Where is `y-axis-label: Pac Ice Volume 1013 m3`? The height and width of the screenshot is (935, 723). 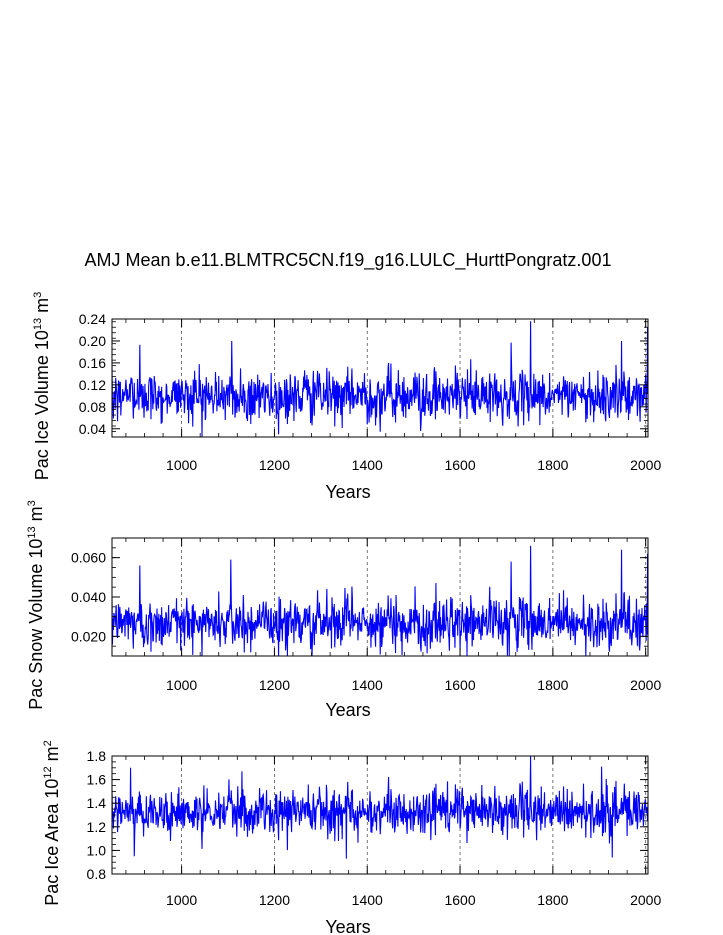 y-axis-label: Pac Ice Volume 1013 m3 is located at coordinates (42, 386).